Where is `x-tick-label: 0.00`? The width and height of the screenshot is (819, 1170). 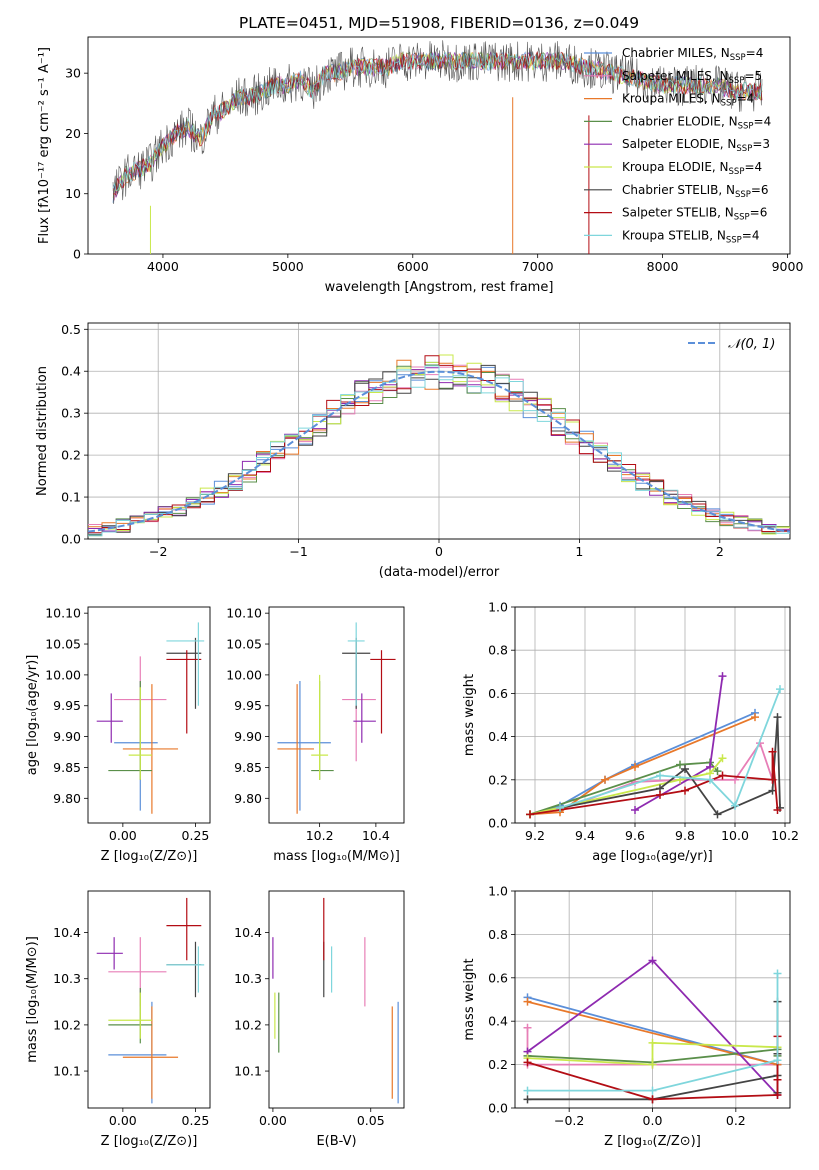
x-tick-label: 0.00 is located at coordinates (123, 835).